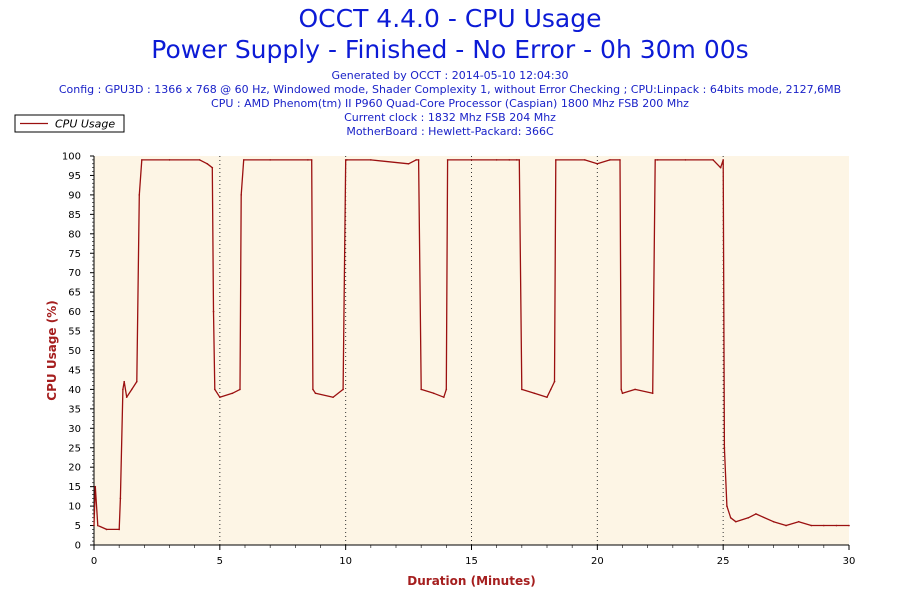 This screenshot has height=600, width=900. What do you see at coordinates (471, 561) in the screenshot?
I see `x-tick-label: 15` at bounding box center [471, 561].